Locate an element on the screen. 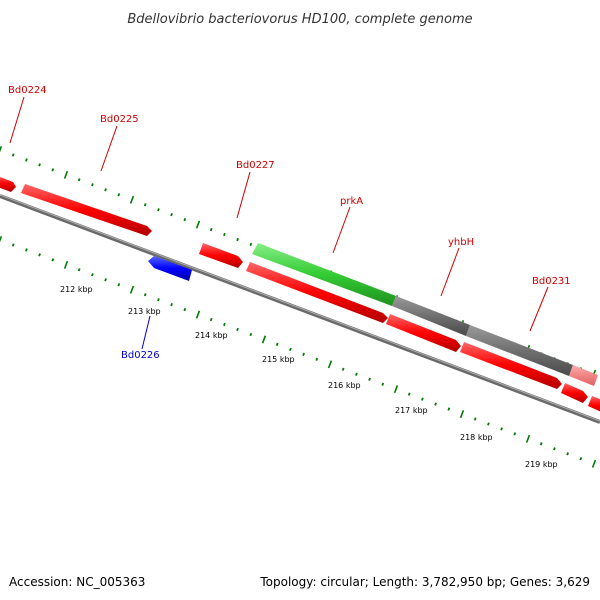  scale-label-218: 218 kbp is located at coordinates (476, 437).